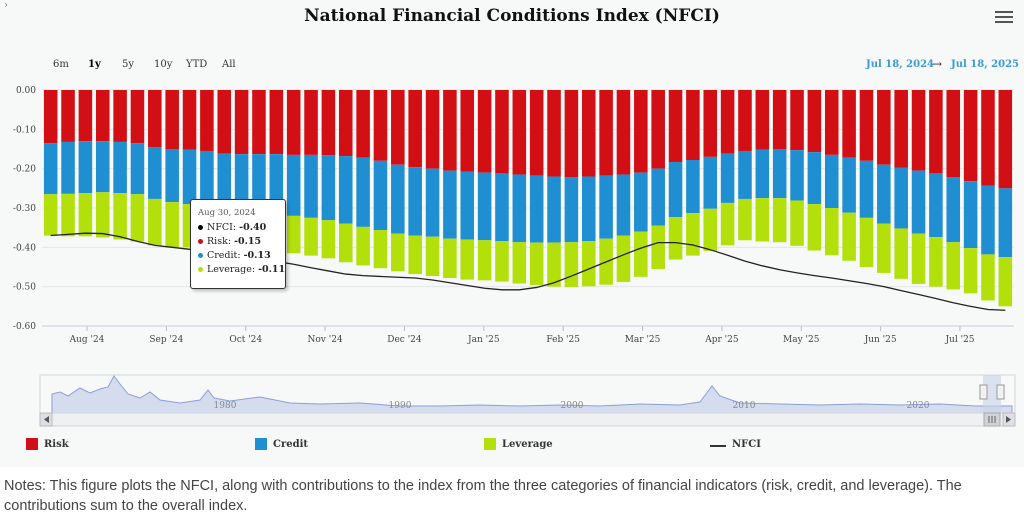 This screenshot has height=519, width=1024. I want to click on date-range-from: Jul 18, 2024, so click(900, 64).